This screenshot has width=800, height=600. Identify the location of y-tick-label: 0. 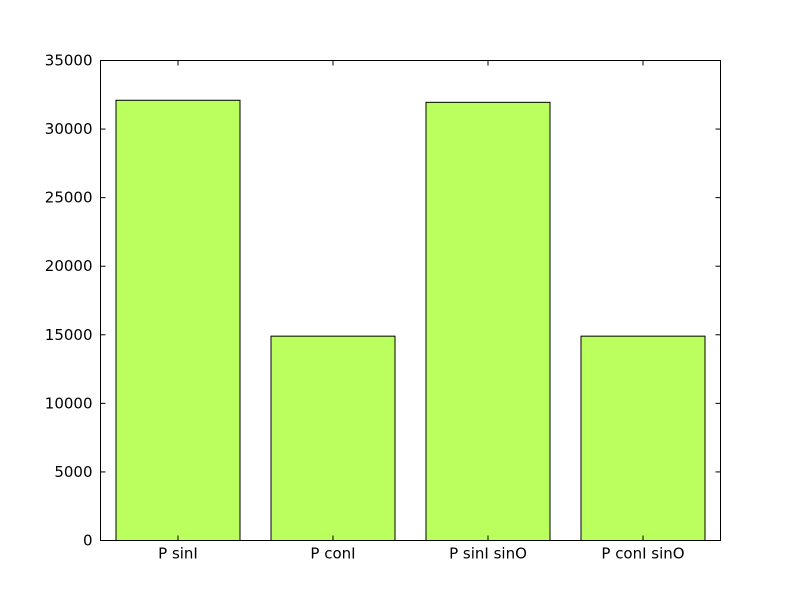
(88, 541).